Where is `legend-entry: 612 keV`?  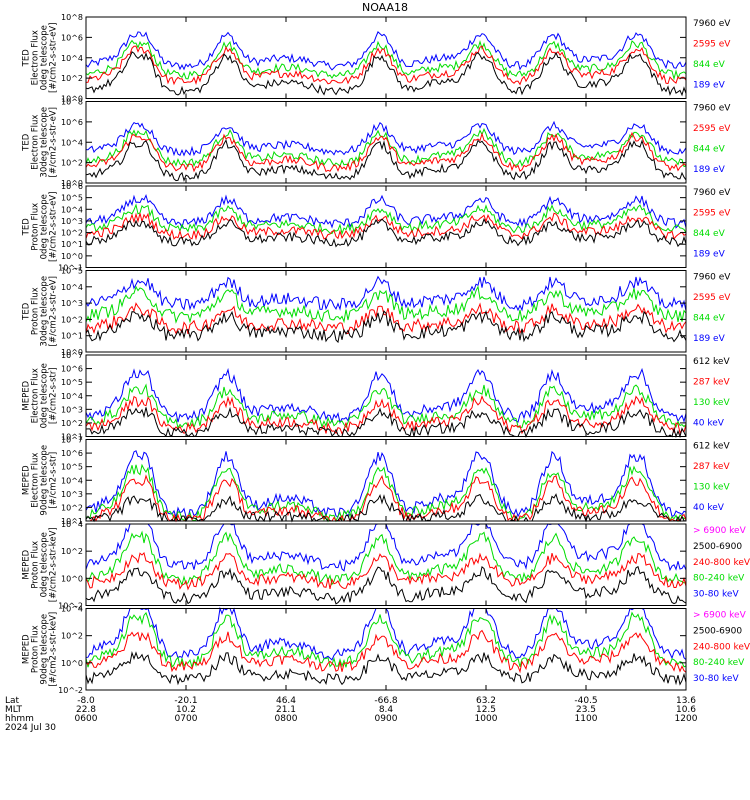
legend-entry: 612 keV is located at coordinates (711, 447).